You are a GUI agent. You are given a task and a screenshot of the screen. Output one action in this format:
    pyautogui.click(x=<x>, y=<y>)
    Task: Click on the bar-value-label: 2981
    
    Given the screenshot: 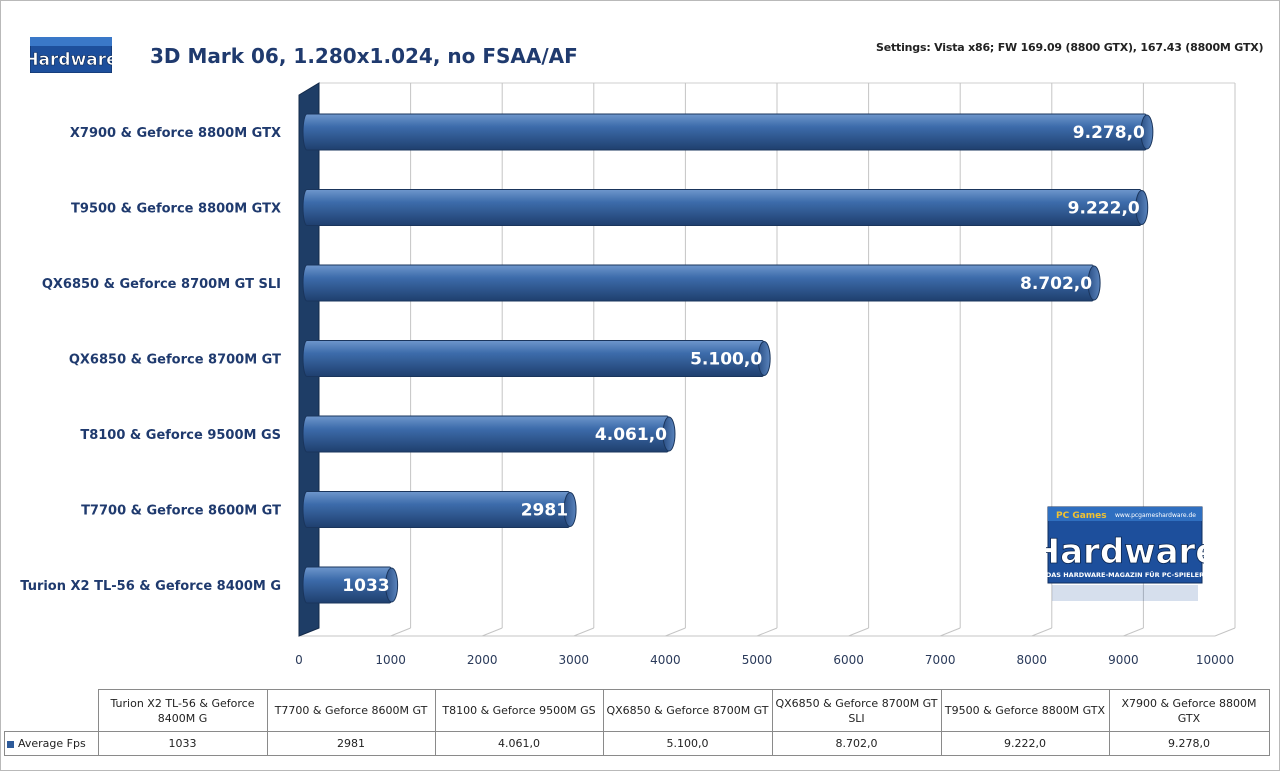 What is the action you would take?
    pyautogui.click(x=544, y=511)
    